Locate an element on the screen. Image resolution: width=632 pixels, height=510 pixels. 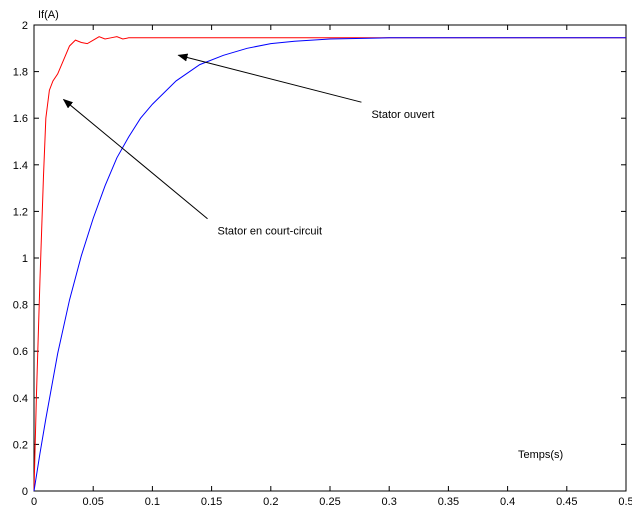
annotation-label: Stator ouvert is located at coordinates (402, 115).